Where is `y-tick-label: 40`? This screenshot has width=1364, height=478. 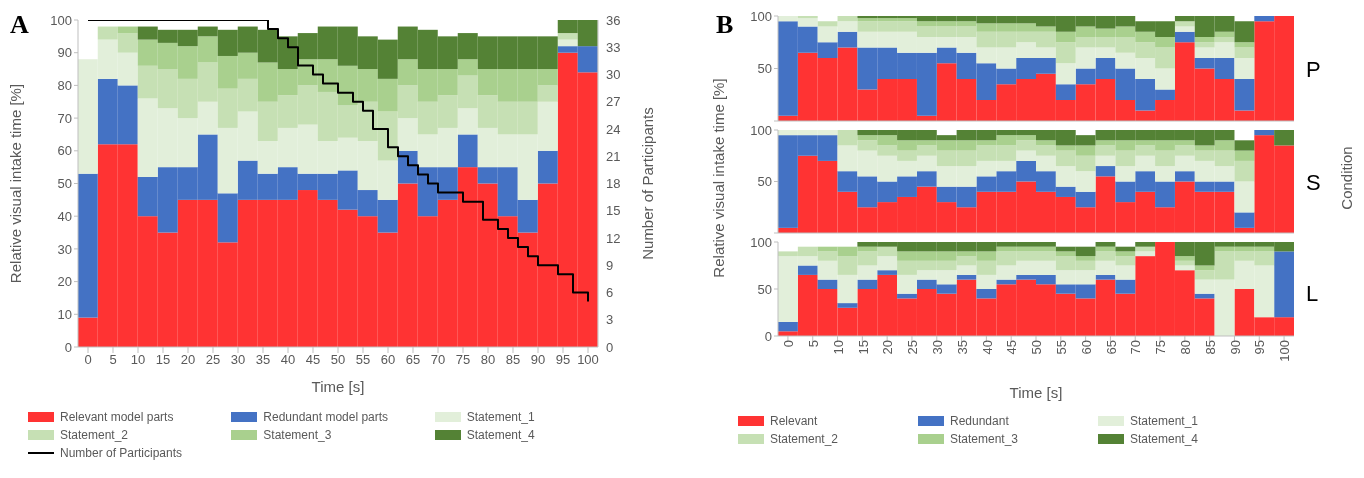 y-tick-label: 40 is located at coordinates (64, 216).